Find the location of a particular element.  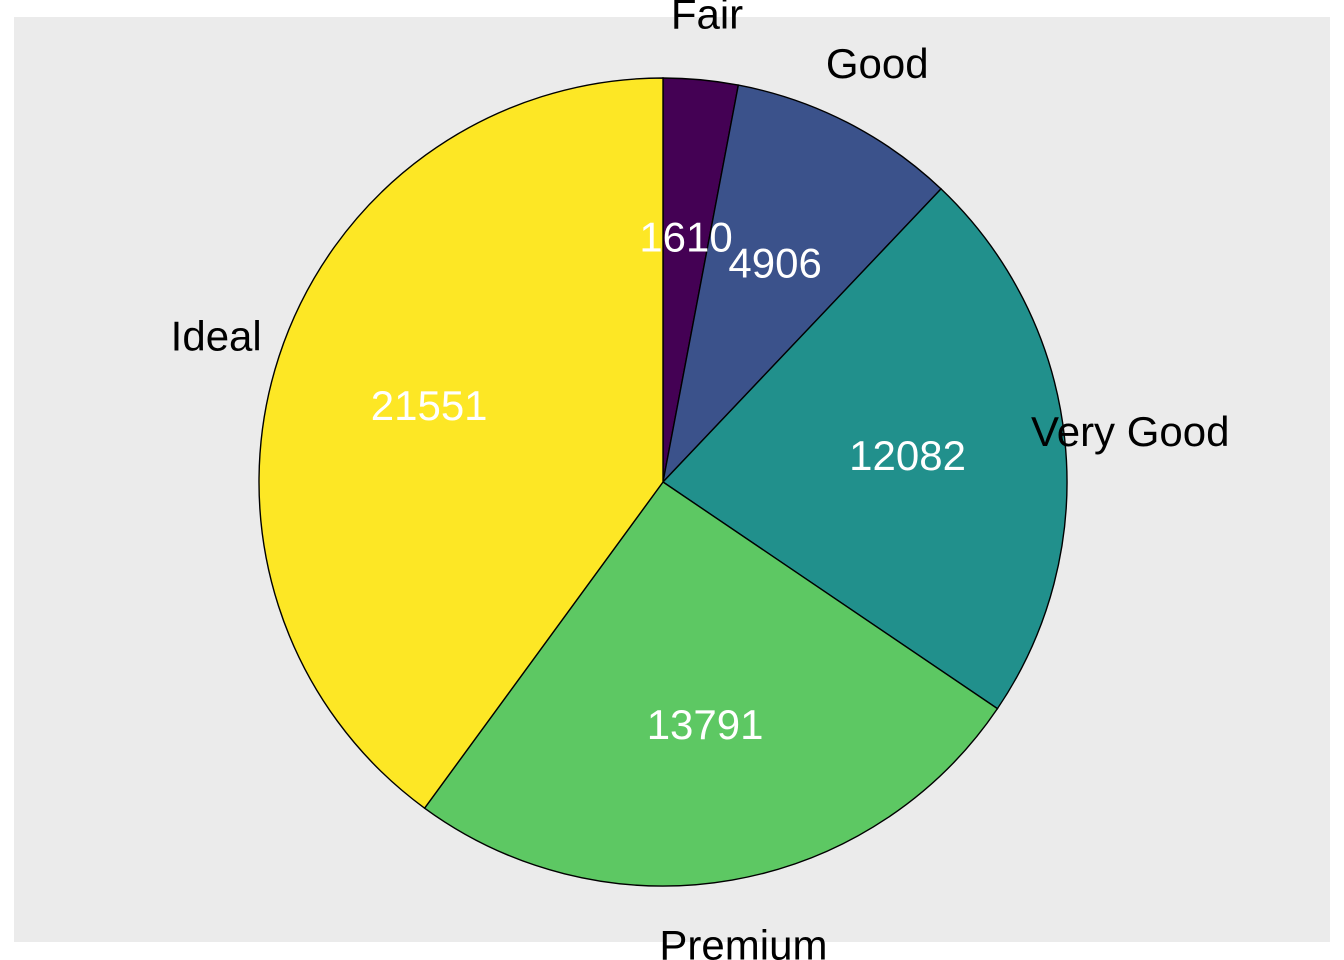

category-label-premium: Premium is located at coordinates (743, 941).